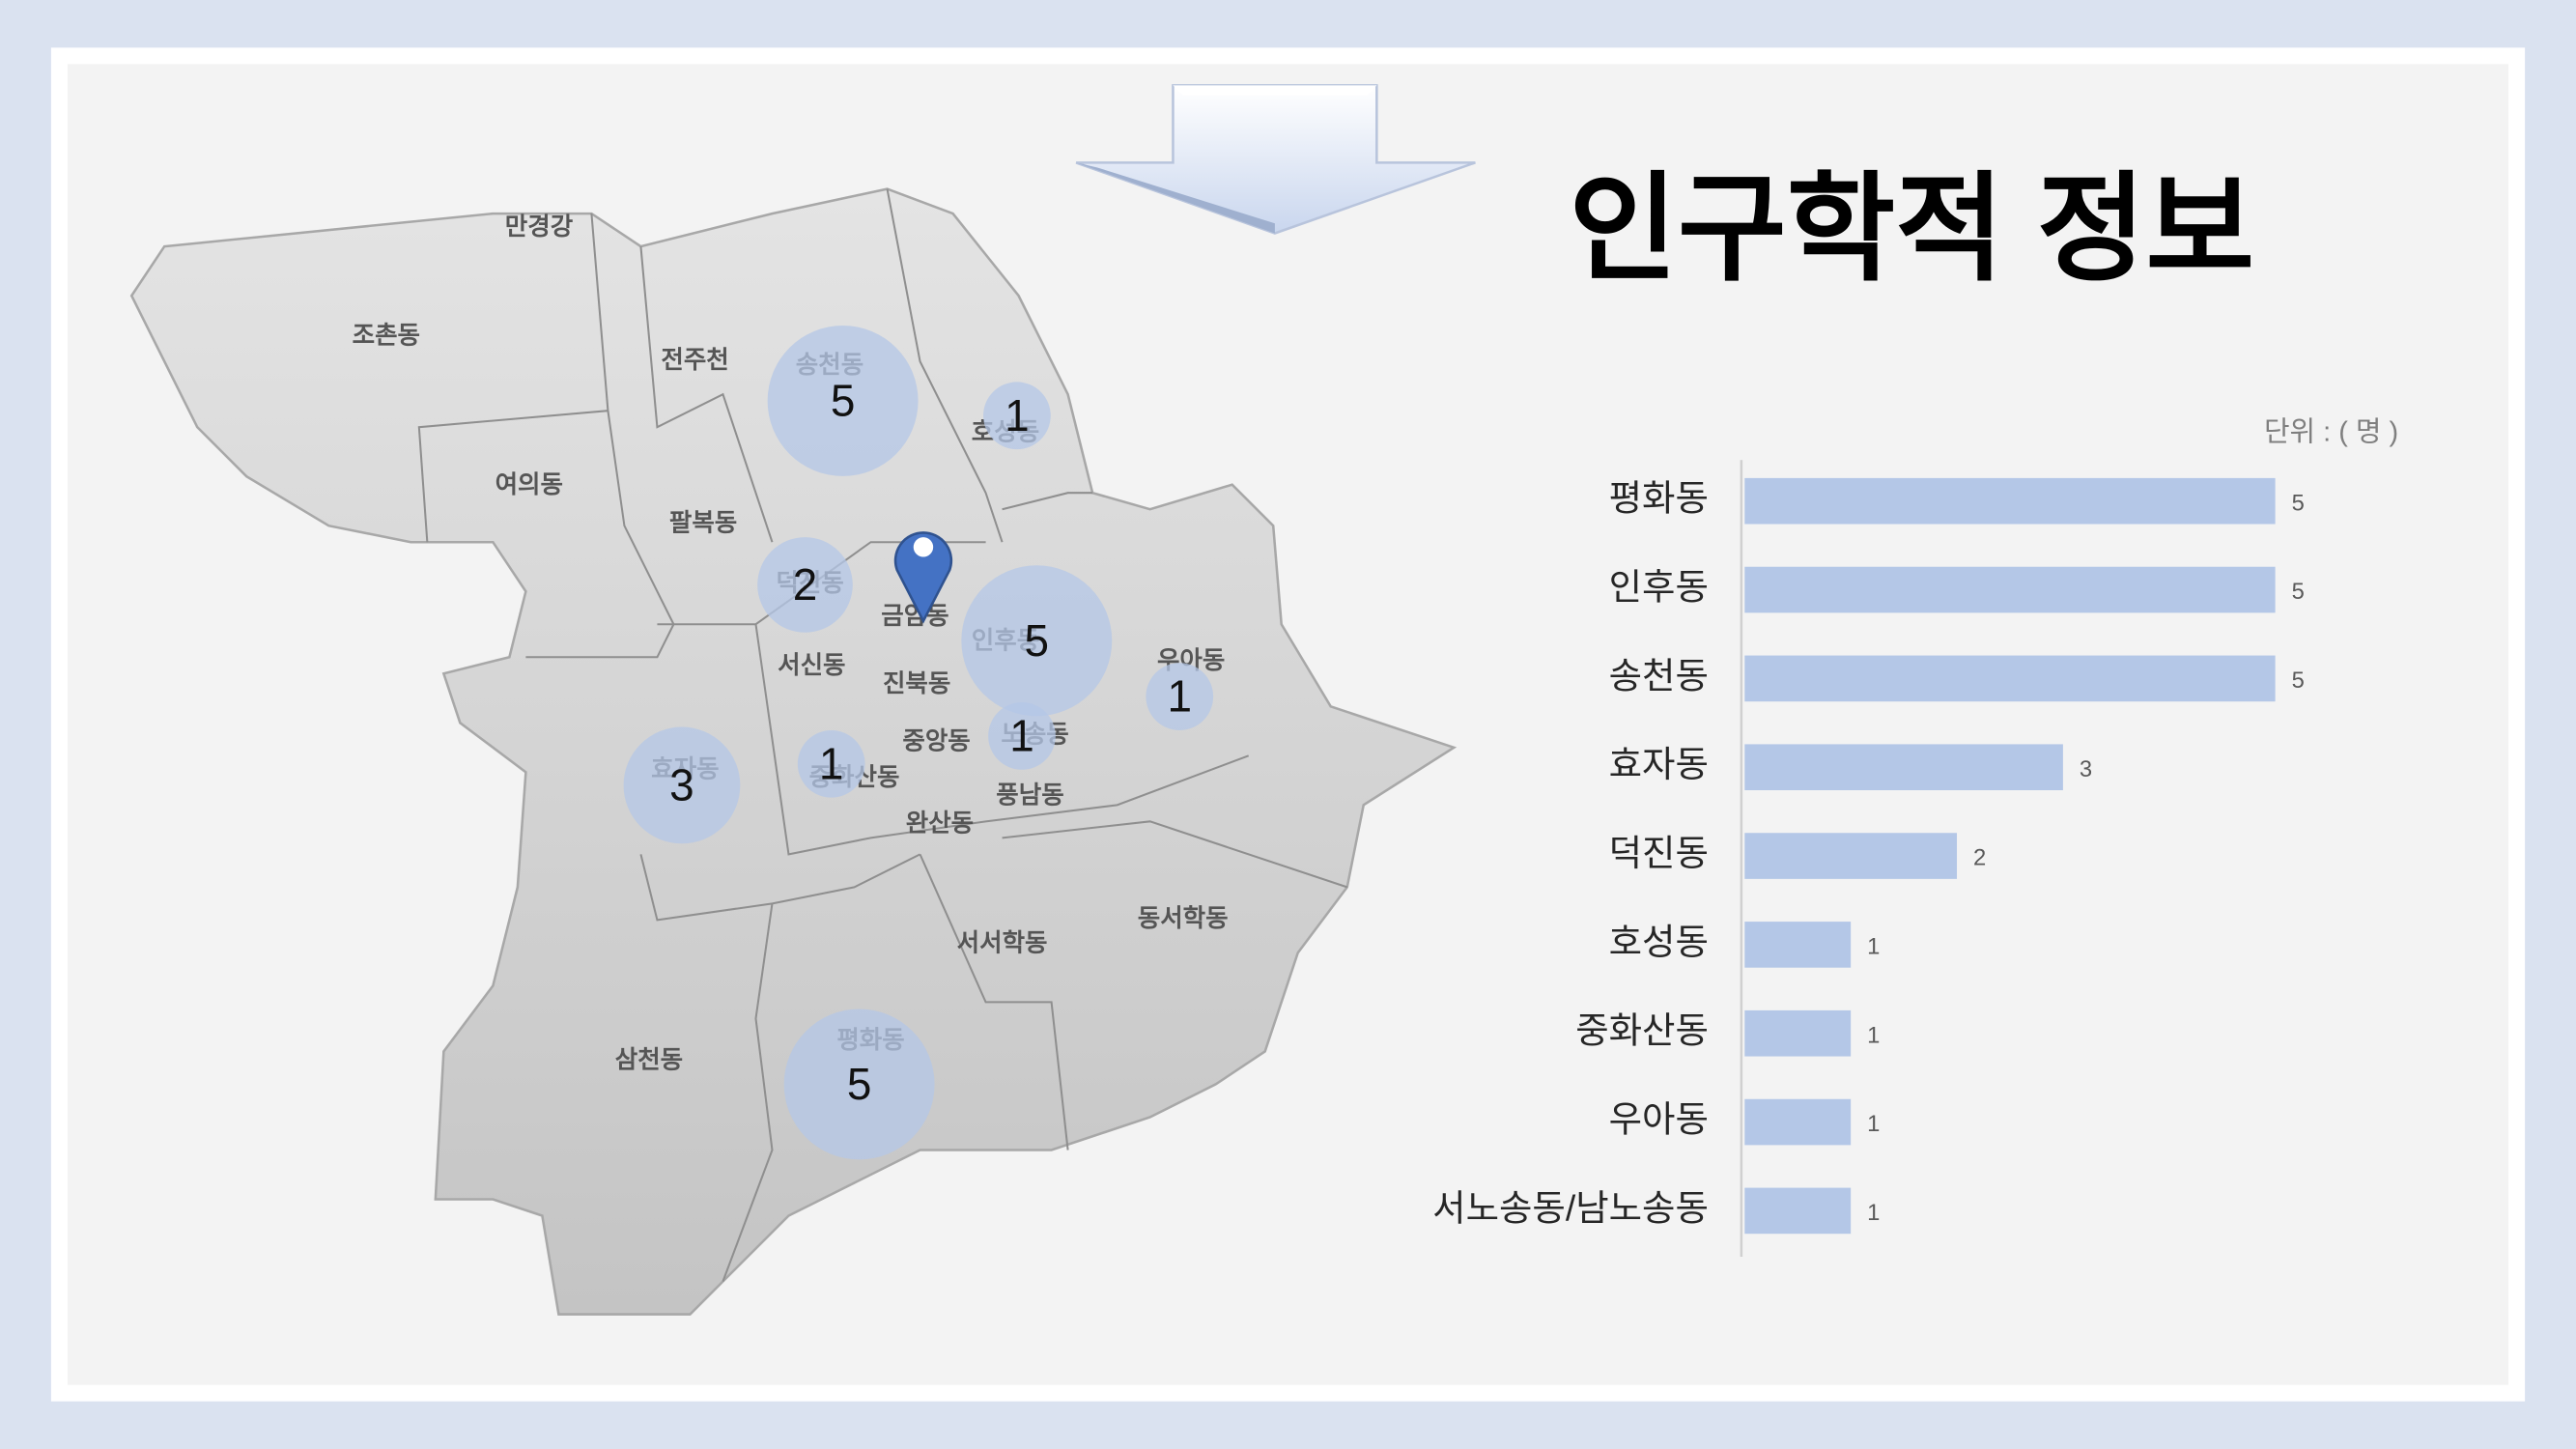 The width and height of the screenshot is (2576, 1449). What do you see at coordinates (2331, 432) in the screenshot?
I see `unit-note: 단위 : ( 명 )` at bounding box center [2331, 432].